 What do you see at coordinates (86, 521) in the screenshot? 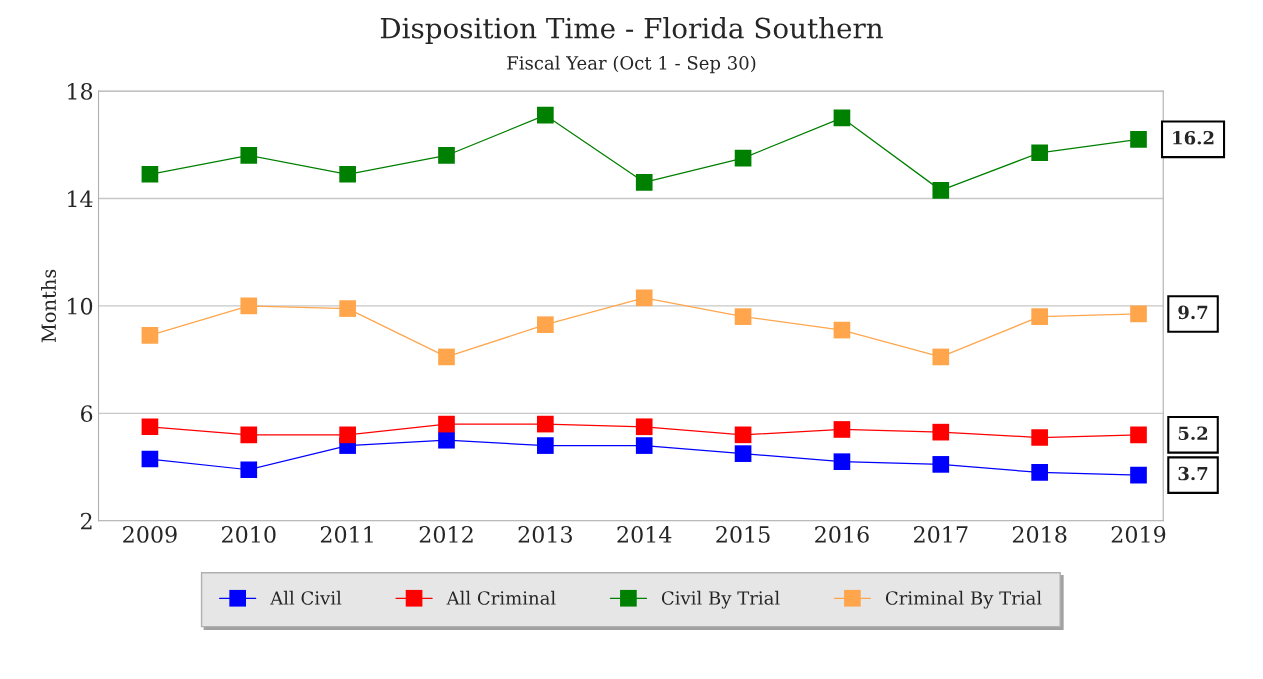
I see `y-tick-label: 2` at bounding box center [86, 521].